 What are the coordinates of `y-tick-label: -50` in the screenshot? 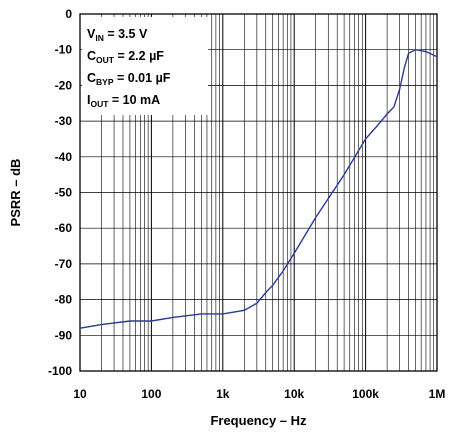 It's located at (64, 193).